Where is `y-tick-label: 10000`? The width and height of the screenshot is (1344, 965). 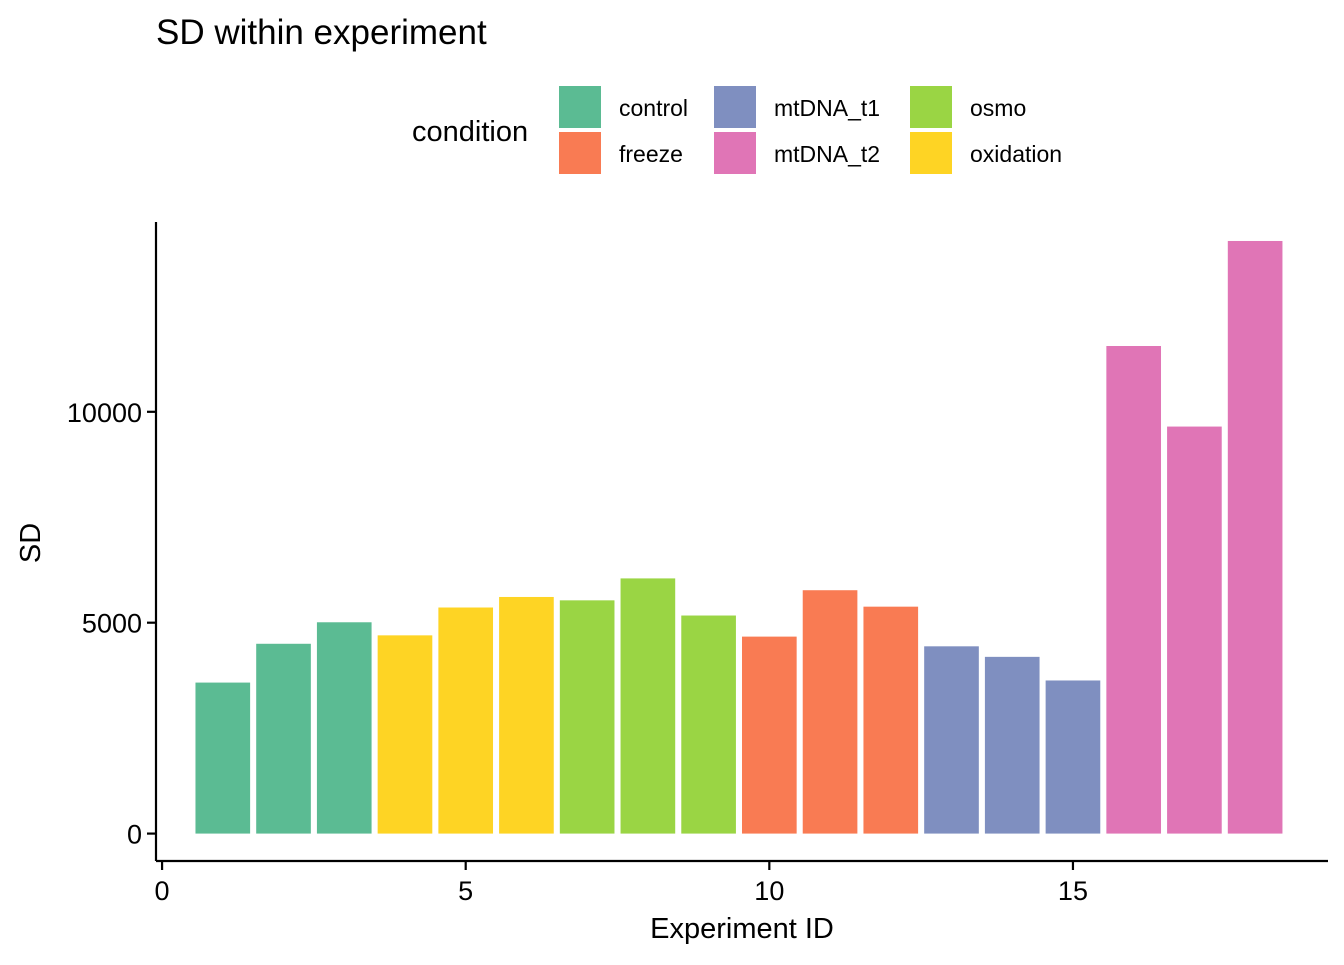
y-tick-label: 10000 is located at coordinates (104, 413).